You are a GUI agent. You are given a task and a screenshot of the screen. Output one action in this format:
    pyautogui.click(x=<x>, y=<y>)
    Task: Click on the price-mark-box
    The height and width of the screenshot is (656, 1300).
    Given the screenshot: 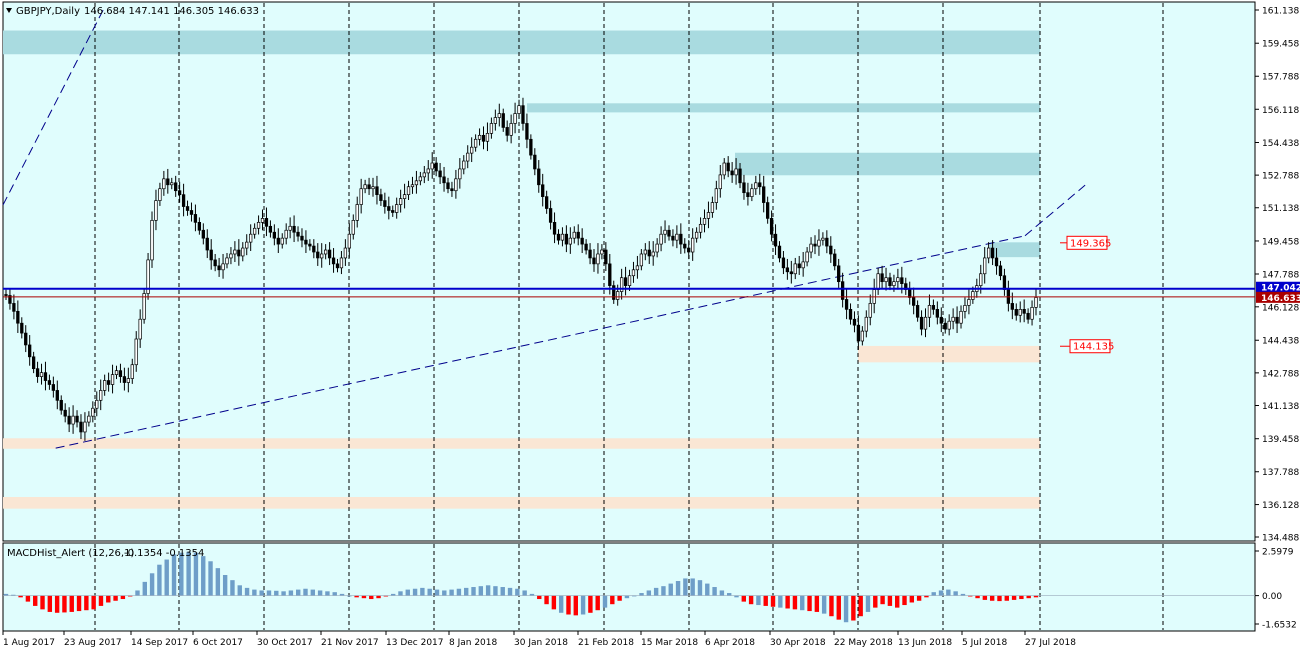 What is the action you would take?
    pyautogui.click(x=1278, y=287)
    